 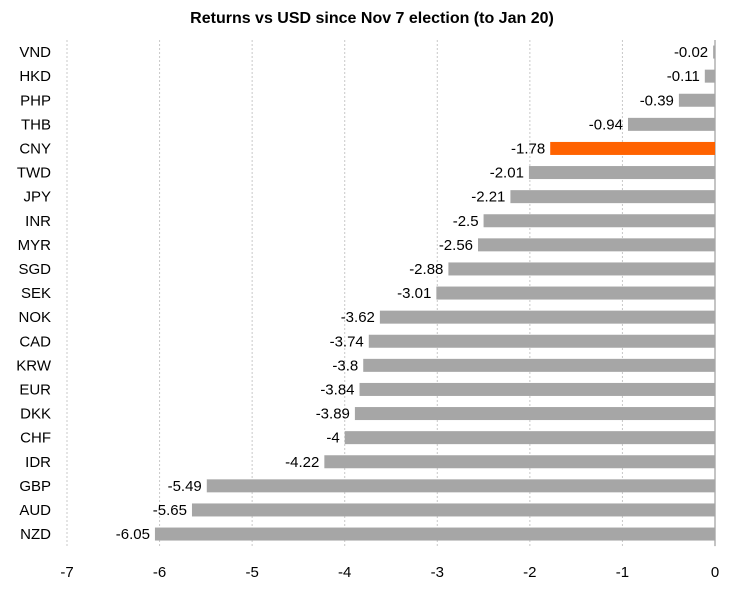 I want to click on category-label-aud: AUD, so click(x=35, y=510).